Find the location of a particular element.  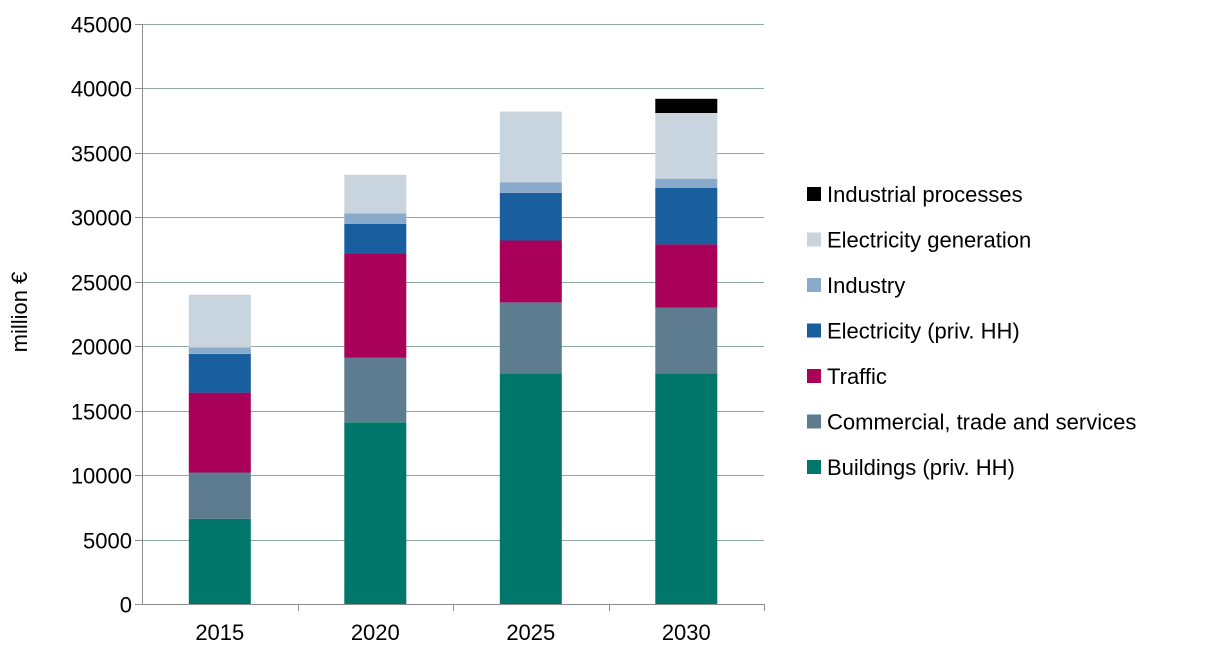

y-tick-label: 40000 is located at coordinates (101, 89).